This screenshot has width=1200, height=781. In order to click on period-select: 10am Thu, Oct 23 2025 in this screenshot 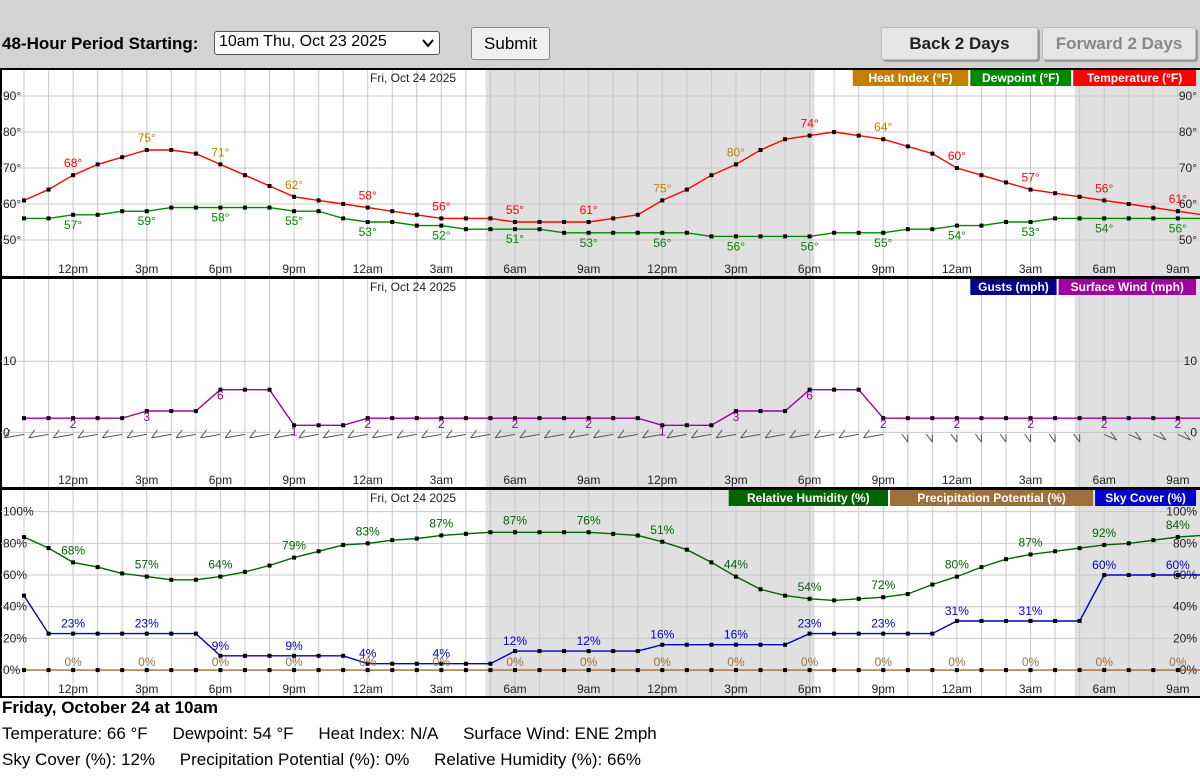, I will do `click(327, 43)`.